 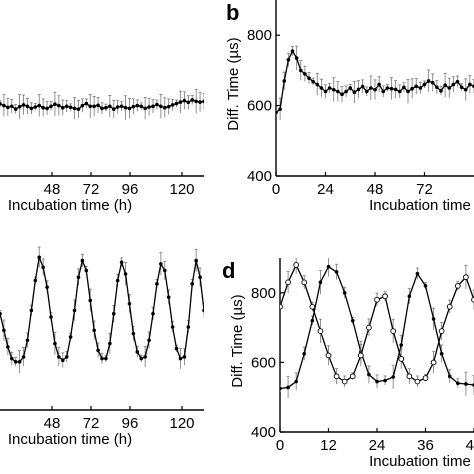 I want to click on y-tick-label: 800, so click(x=259, y=35).